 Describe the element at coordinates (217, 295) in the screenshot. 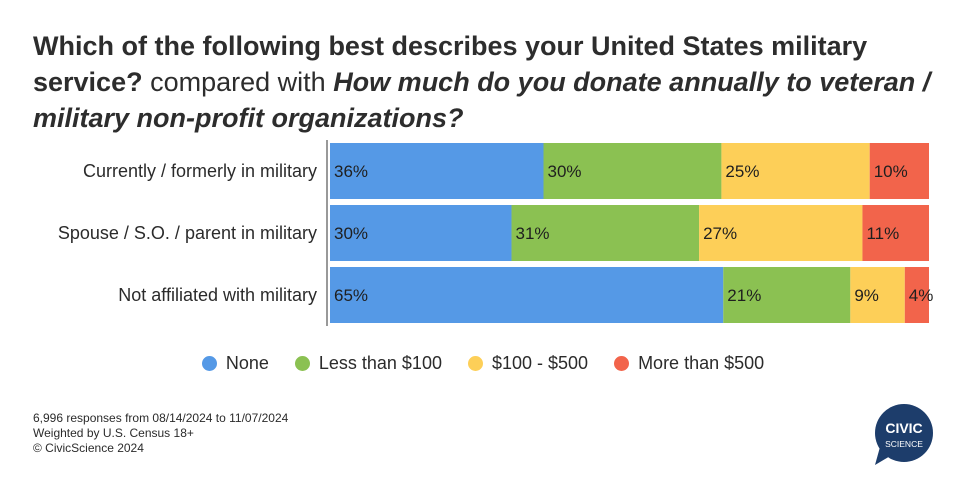

I see `category-label: Not affiliated with military` at that location.